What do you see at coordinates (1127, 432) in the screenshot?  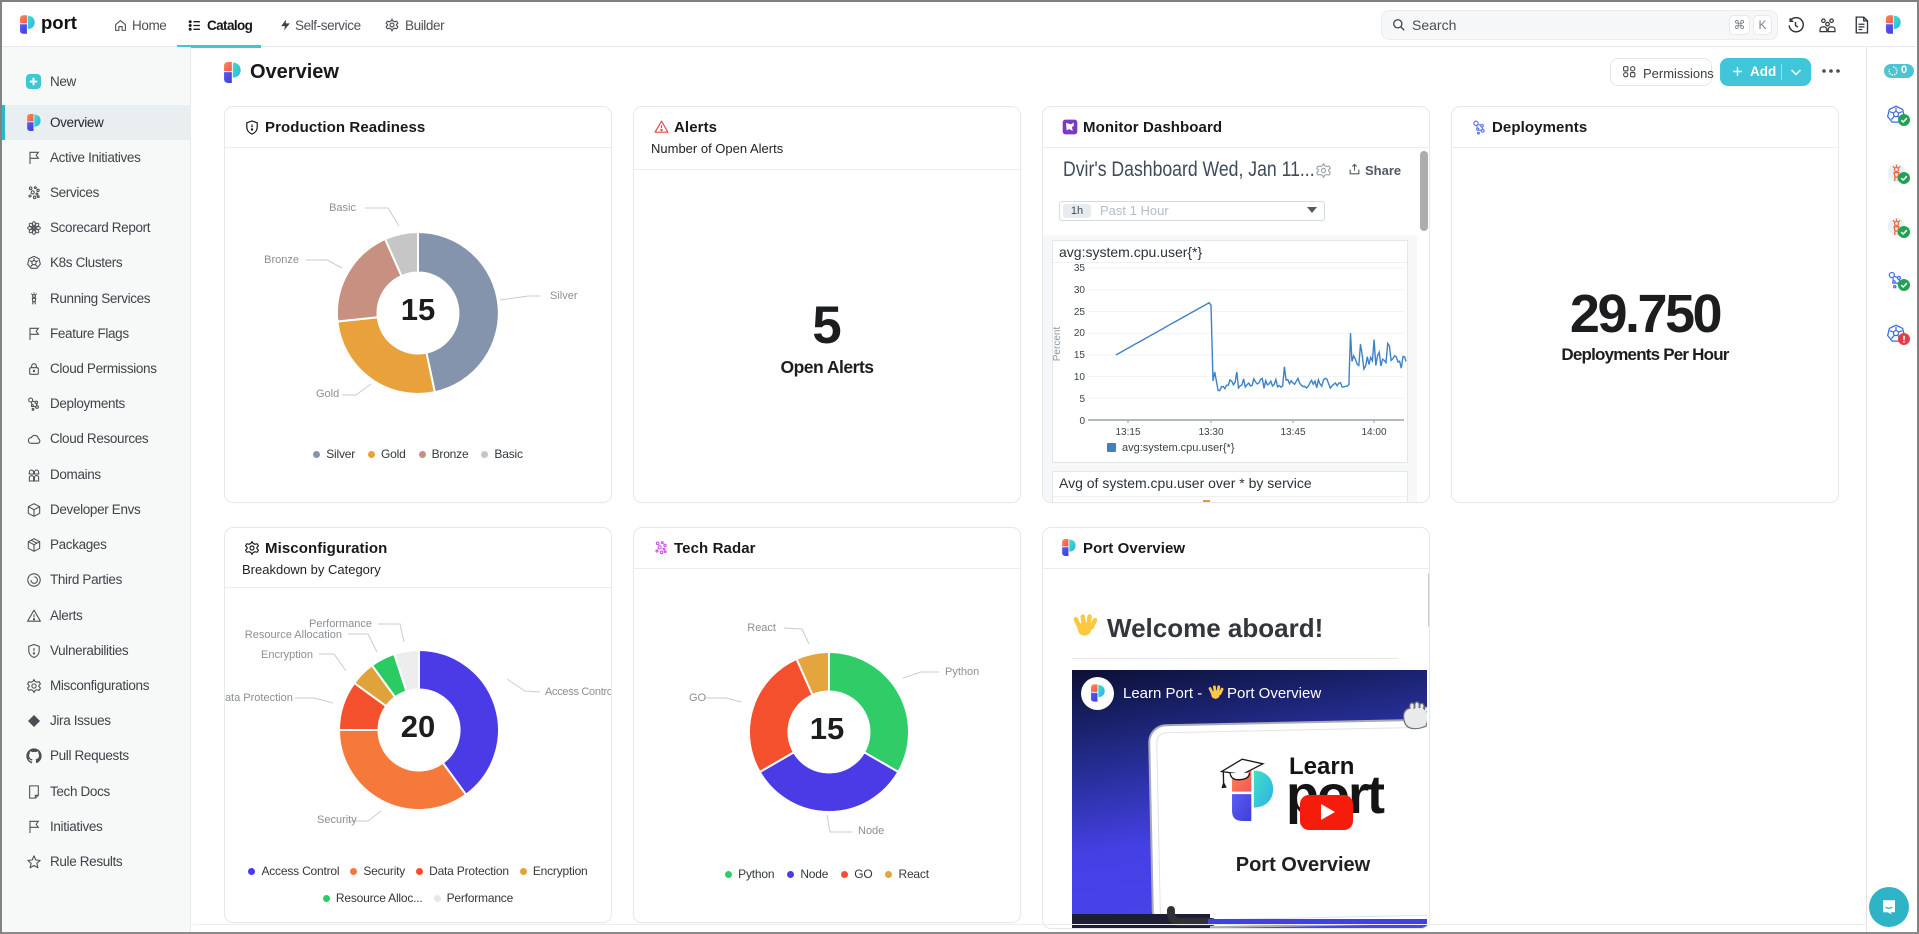 I see `svg-text: 13:15` at bounding box center [1127, 432].